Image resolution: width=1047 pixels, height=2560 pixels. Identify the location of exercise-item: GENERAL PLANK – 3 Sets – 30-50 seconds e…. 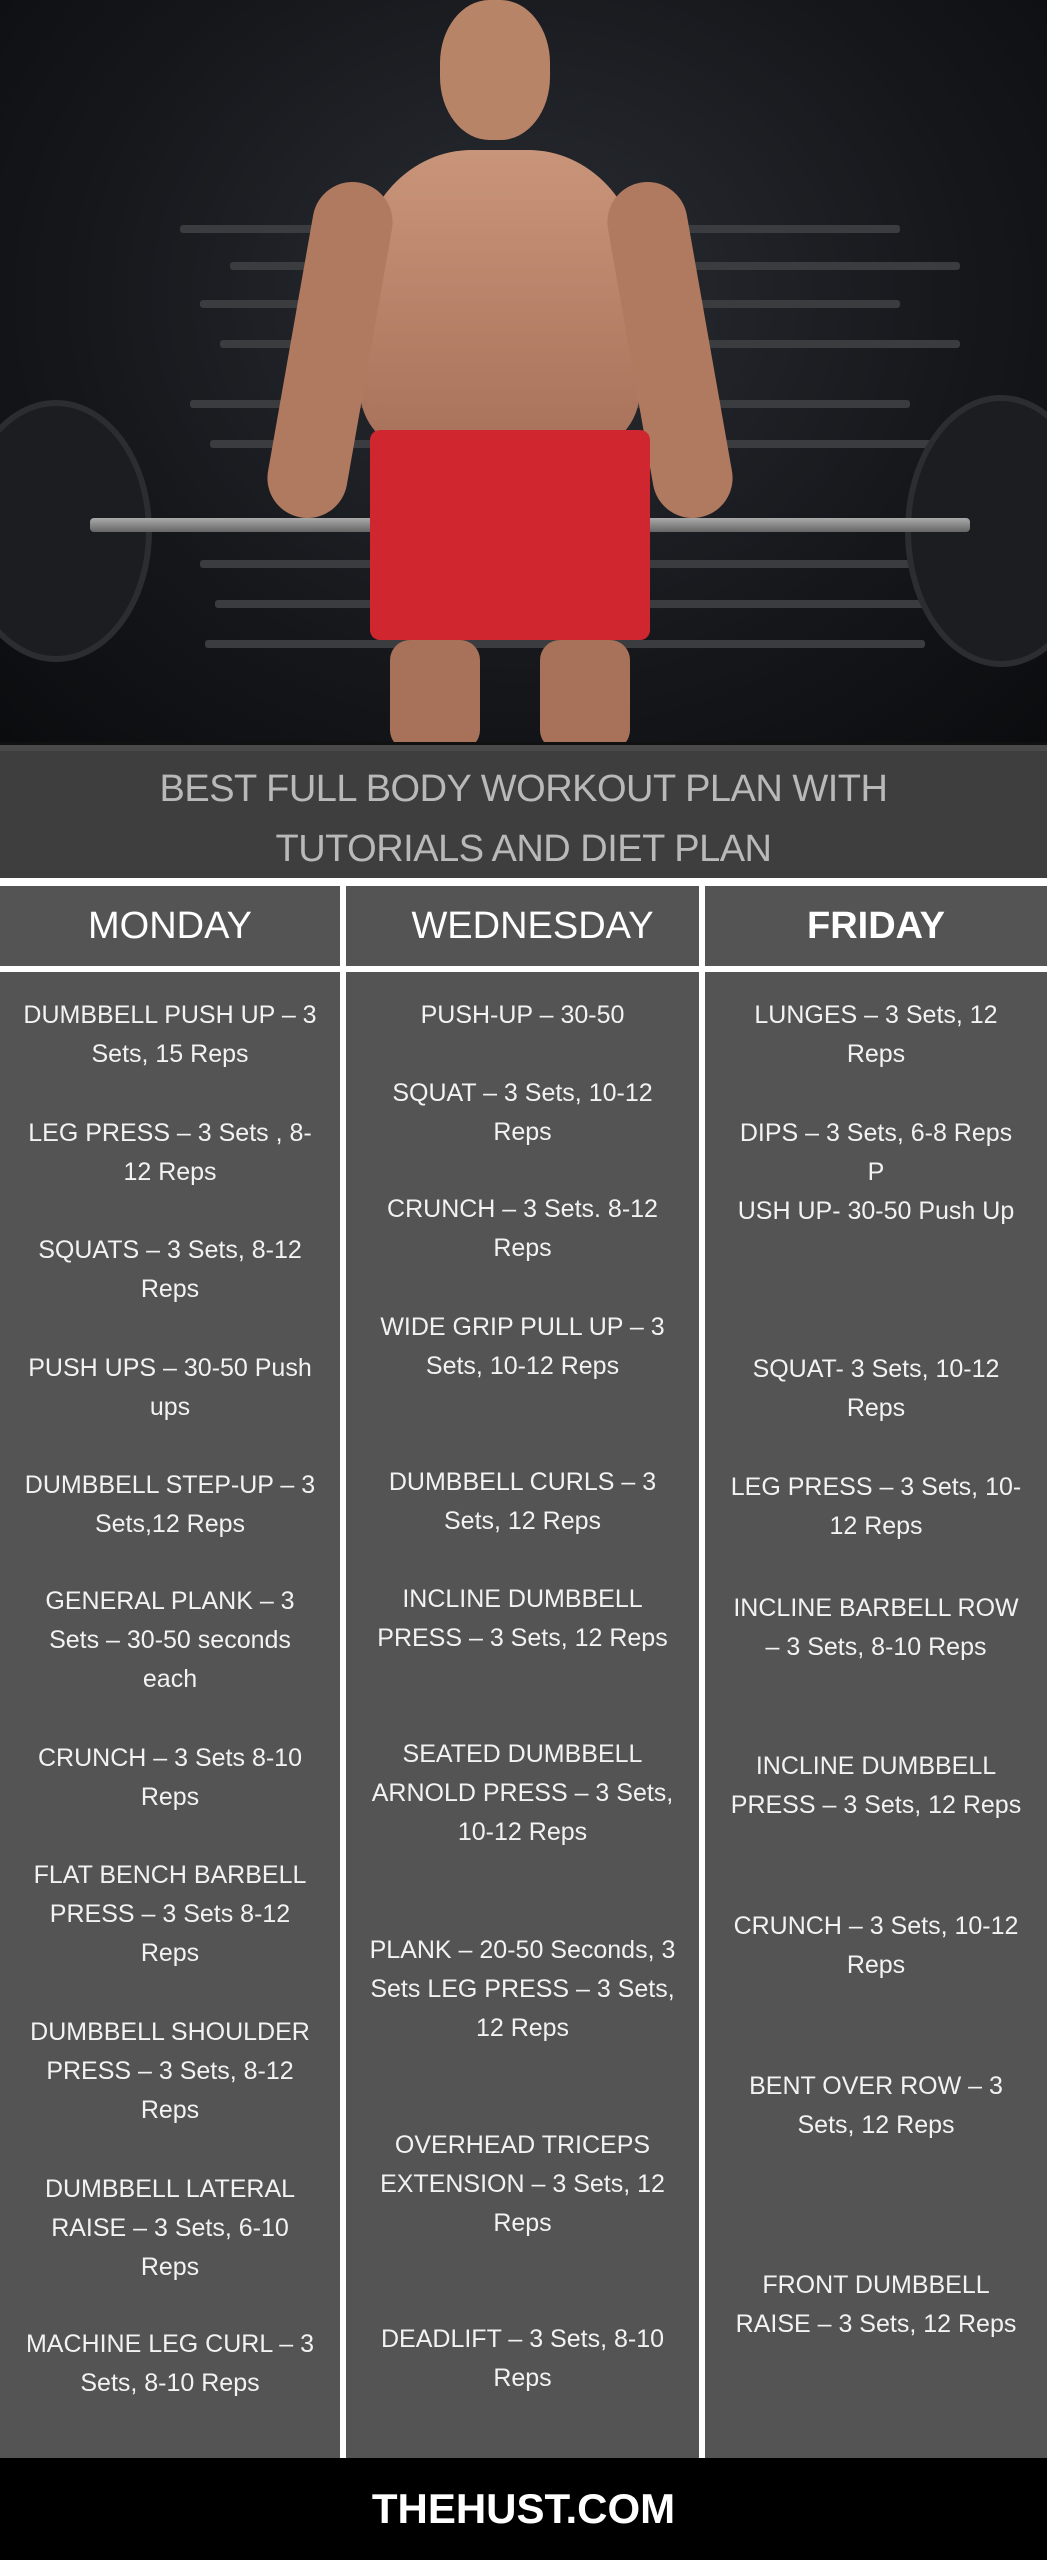
(170, 1640).